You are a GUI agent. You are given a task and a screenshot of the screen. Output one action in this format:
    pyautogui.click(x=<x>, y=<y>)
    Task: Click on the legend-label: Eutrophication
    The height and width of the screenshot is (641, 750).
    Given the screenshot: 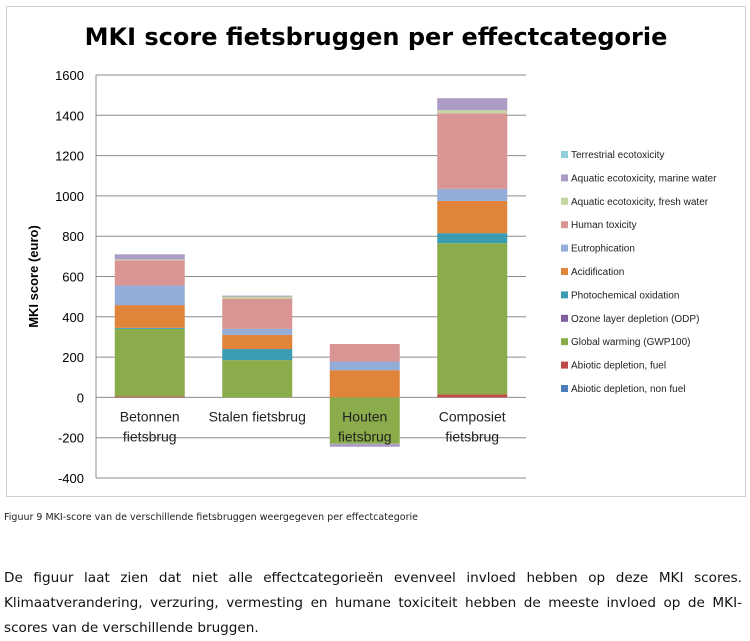 What is the action you would take?
    pyautogui.click(x=603, y=249)
    